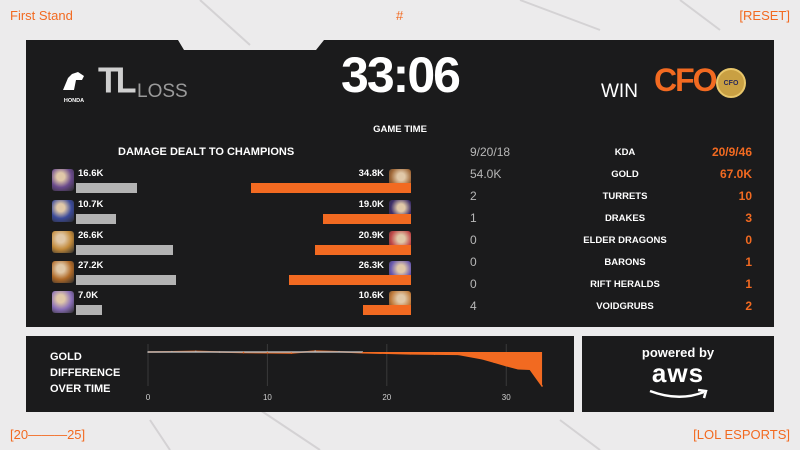 The width and height of the screenshot is (800, 450). I want to click on gold-difference-chart: 0 10 20 30, so click(344, 373).